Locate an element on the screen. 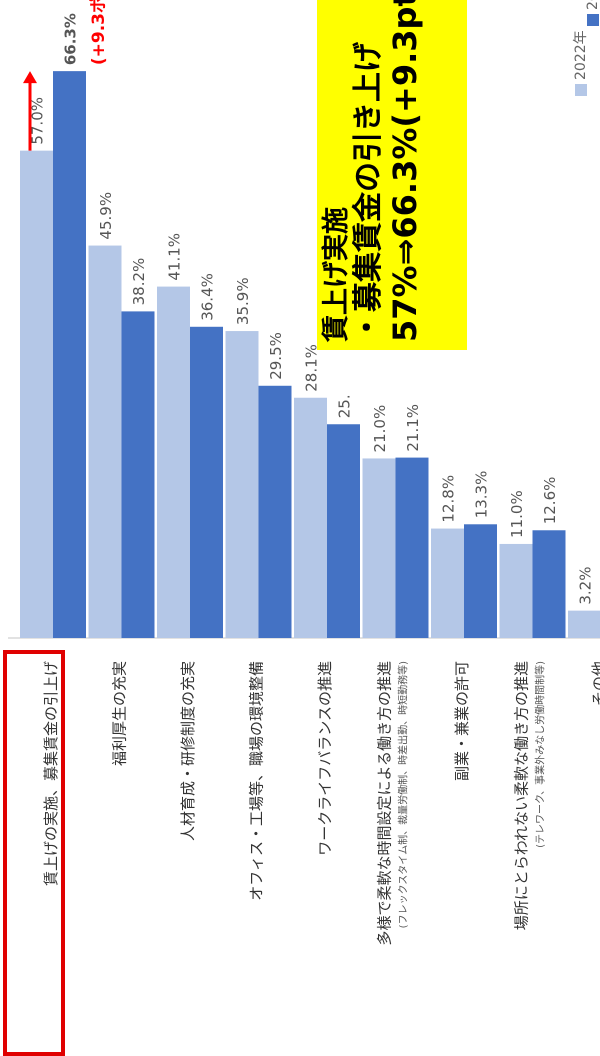  value-label-1-3: 29.5% is located at coordinates (276, 356).